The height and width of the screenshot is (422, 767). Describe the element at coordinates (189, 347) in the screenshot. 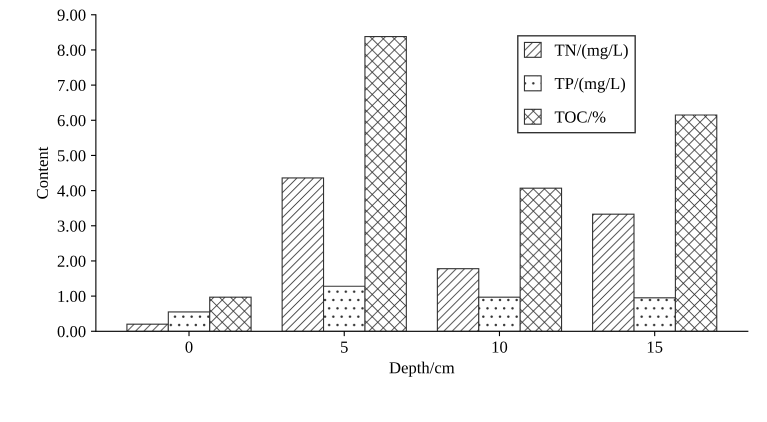

I see `x-tick-label: 0` at that location.